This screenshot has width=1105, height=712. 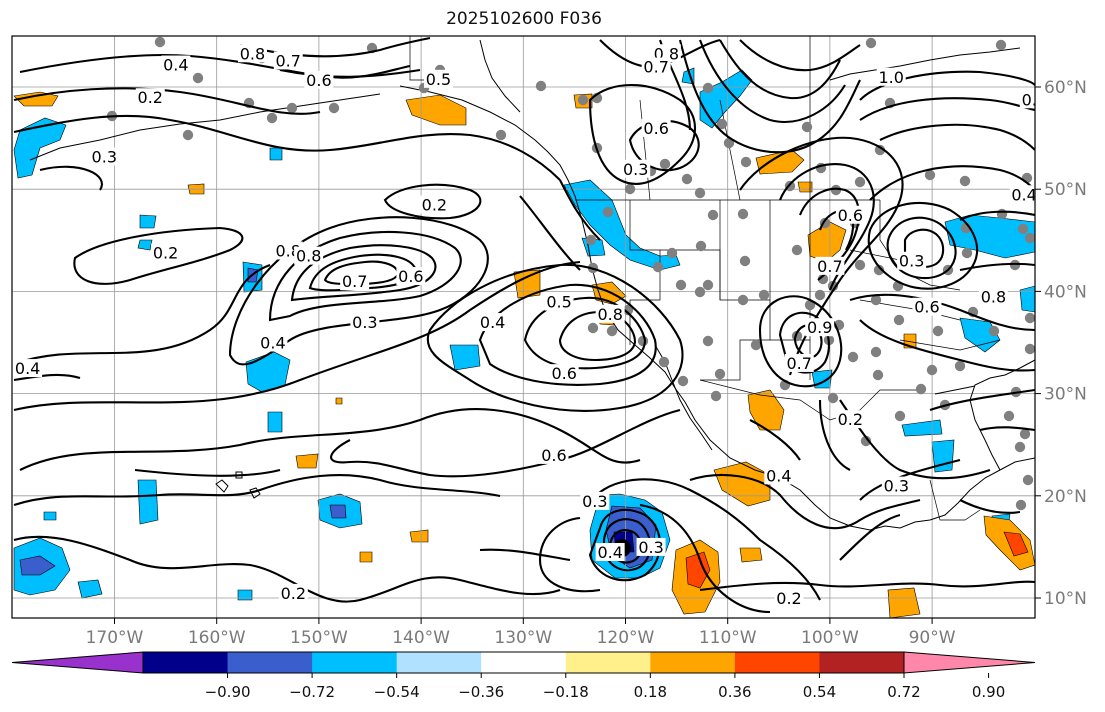 I want to click on lon-tick-label: 120°W, so click(x=626, y=638).